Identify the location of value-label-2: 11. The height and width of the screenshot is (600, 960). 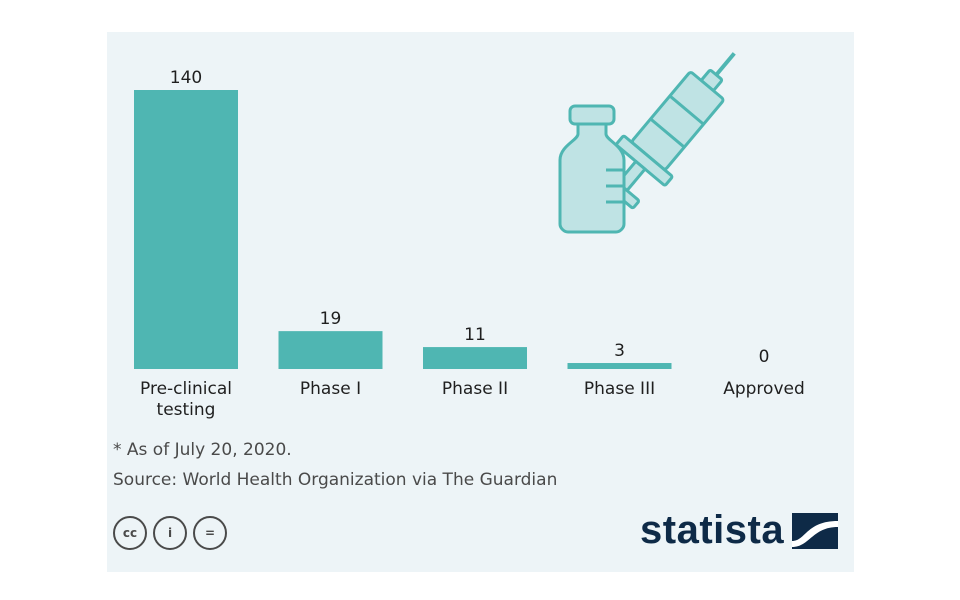
(475, 335).